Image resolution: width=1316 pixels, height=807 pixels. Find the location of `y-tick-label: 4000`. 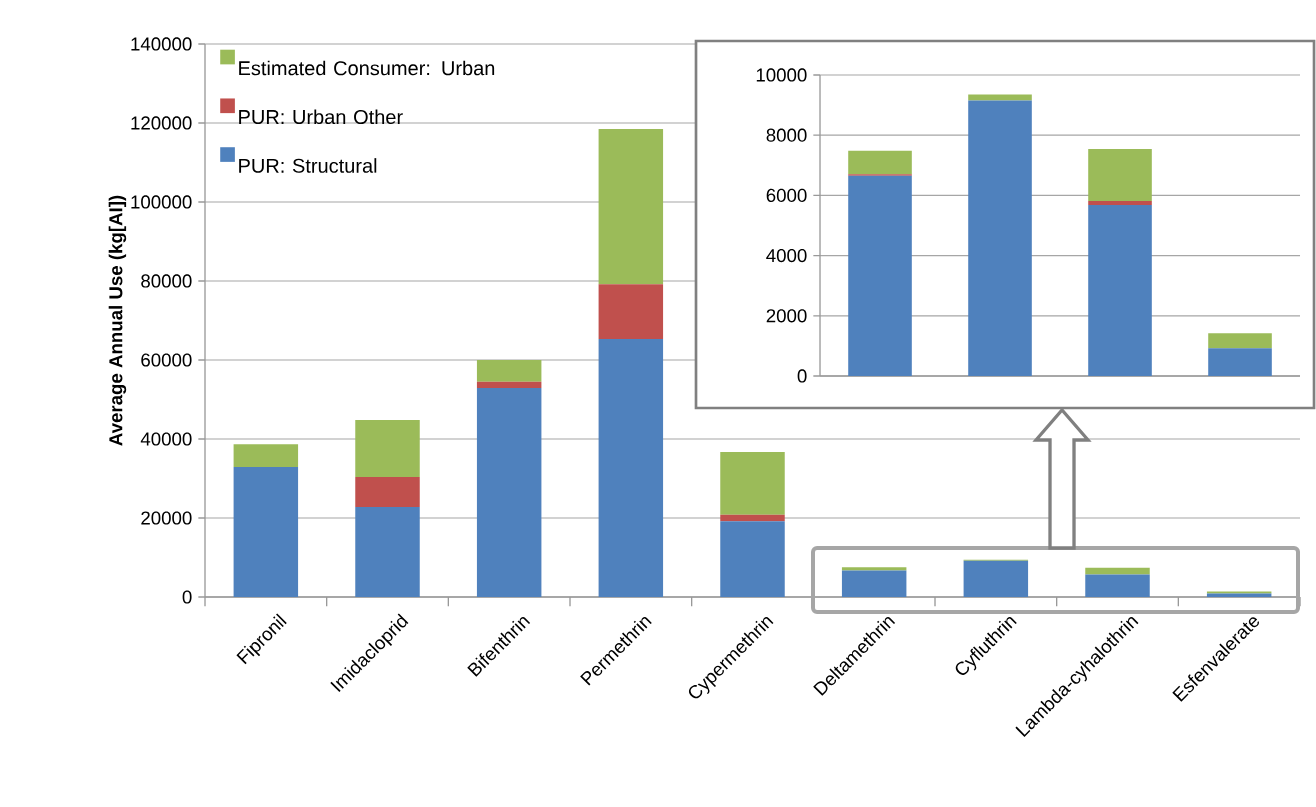

y-tick-label: 4000 is located at coordinates (786, 255).